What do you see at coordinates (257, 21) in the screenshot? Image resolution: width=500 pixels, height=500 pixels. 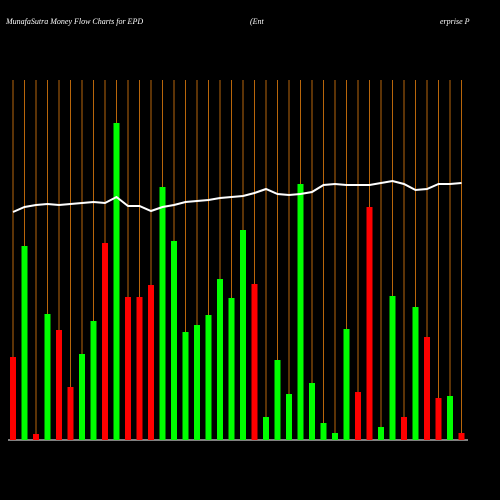 I see `chart-subtitle: (Ent` at bounding box center [257, 21].